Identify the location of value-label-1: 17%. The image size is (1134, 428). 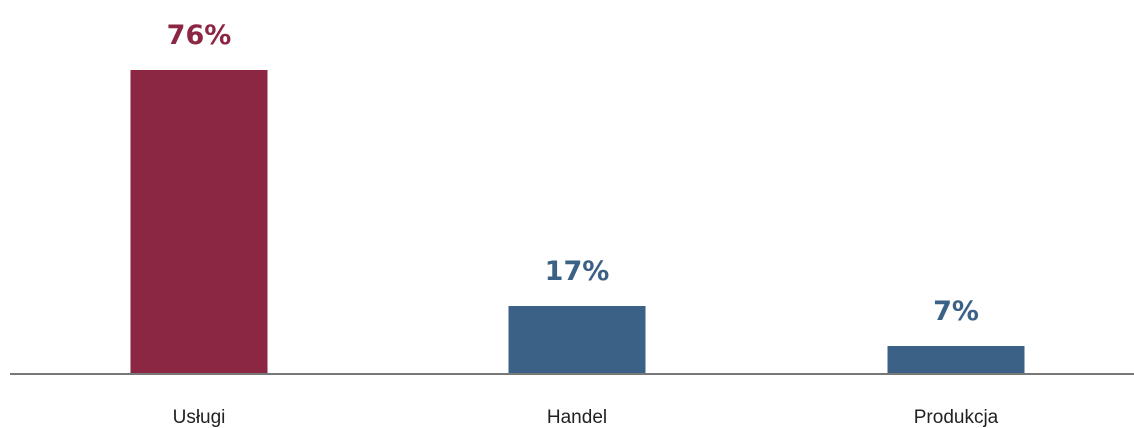
(577, 271).